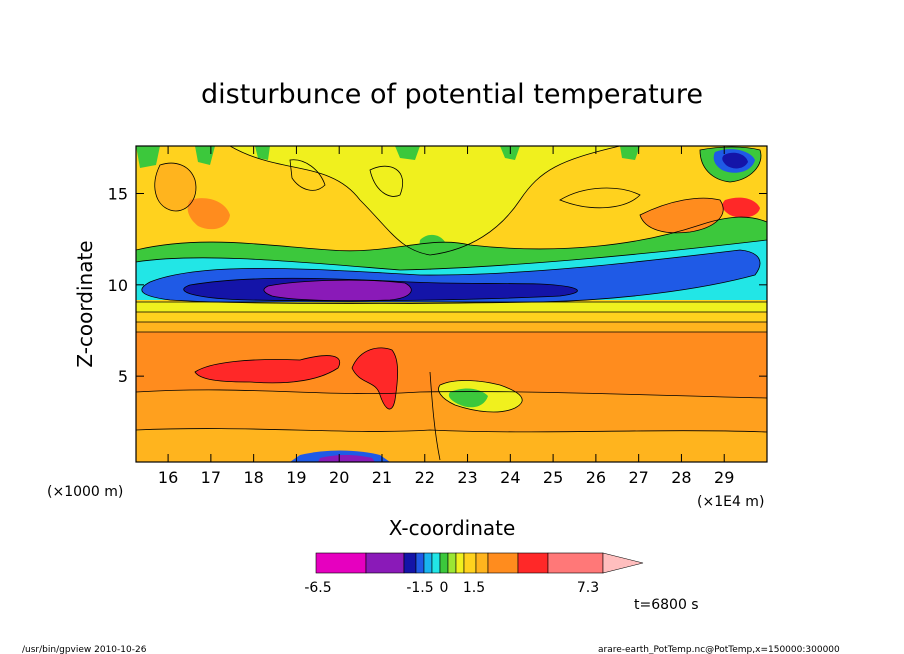 Image resolution: width=904 pixels, height=654 pixels. What do you see at coordinates (425, 477) in the screenshot?
I see `x-tick-label: 22` at bounding box center [425, 477].